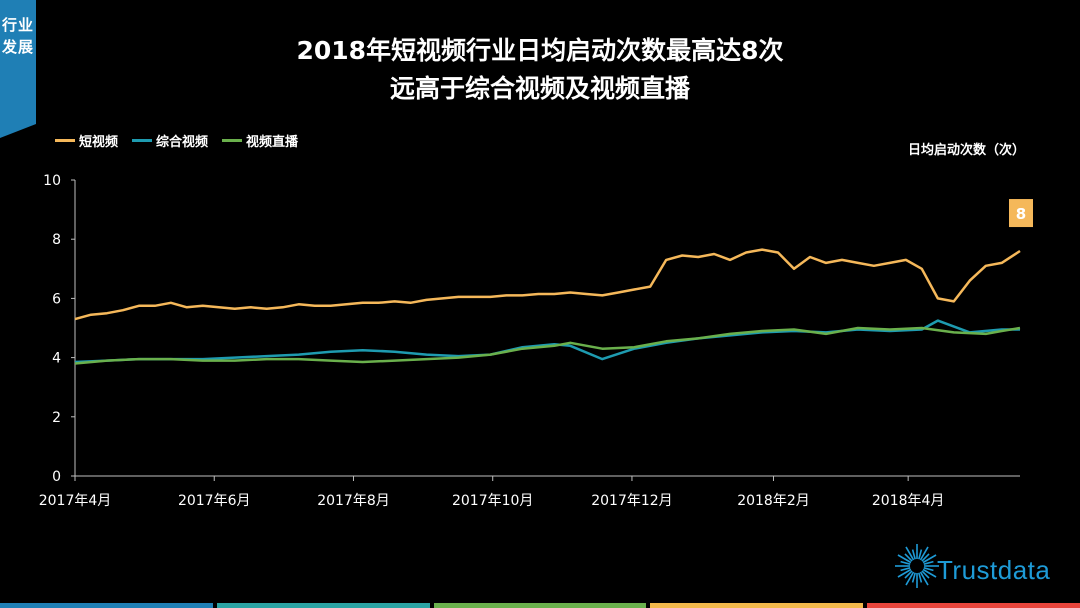 The height and width of the screenshot is (608, 1080). Describe the element at coordinates (773, 501) in the screenshot. I see `x-tick-label: 2018年2月` at that location.